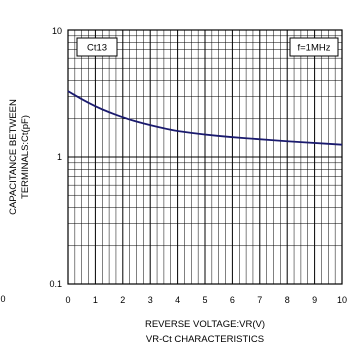  I want to click on x-tick-label: 9, so click(314, 300).